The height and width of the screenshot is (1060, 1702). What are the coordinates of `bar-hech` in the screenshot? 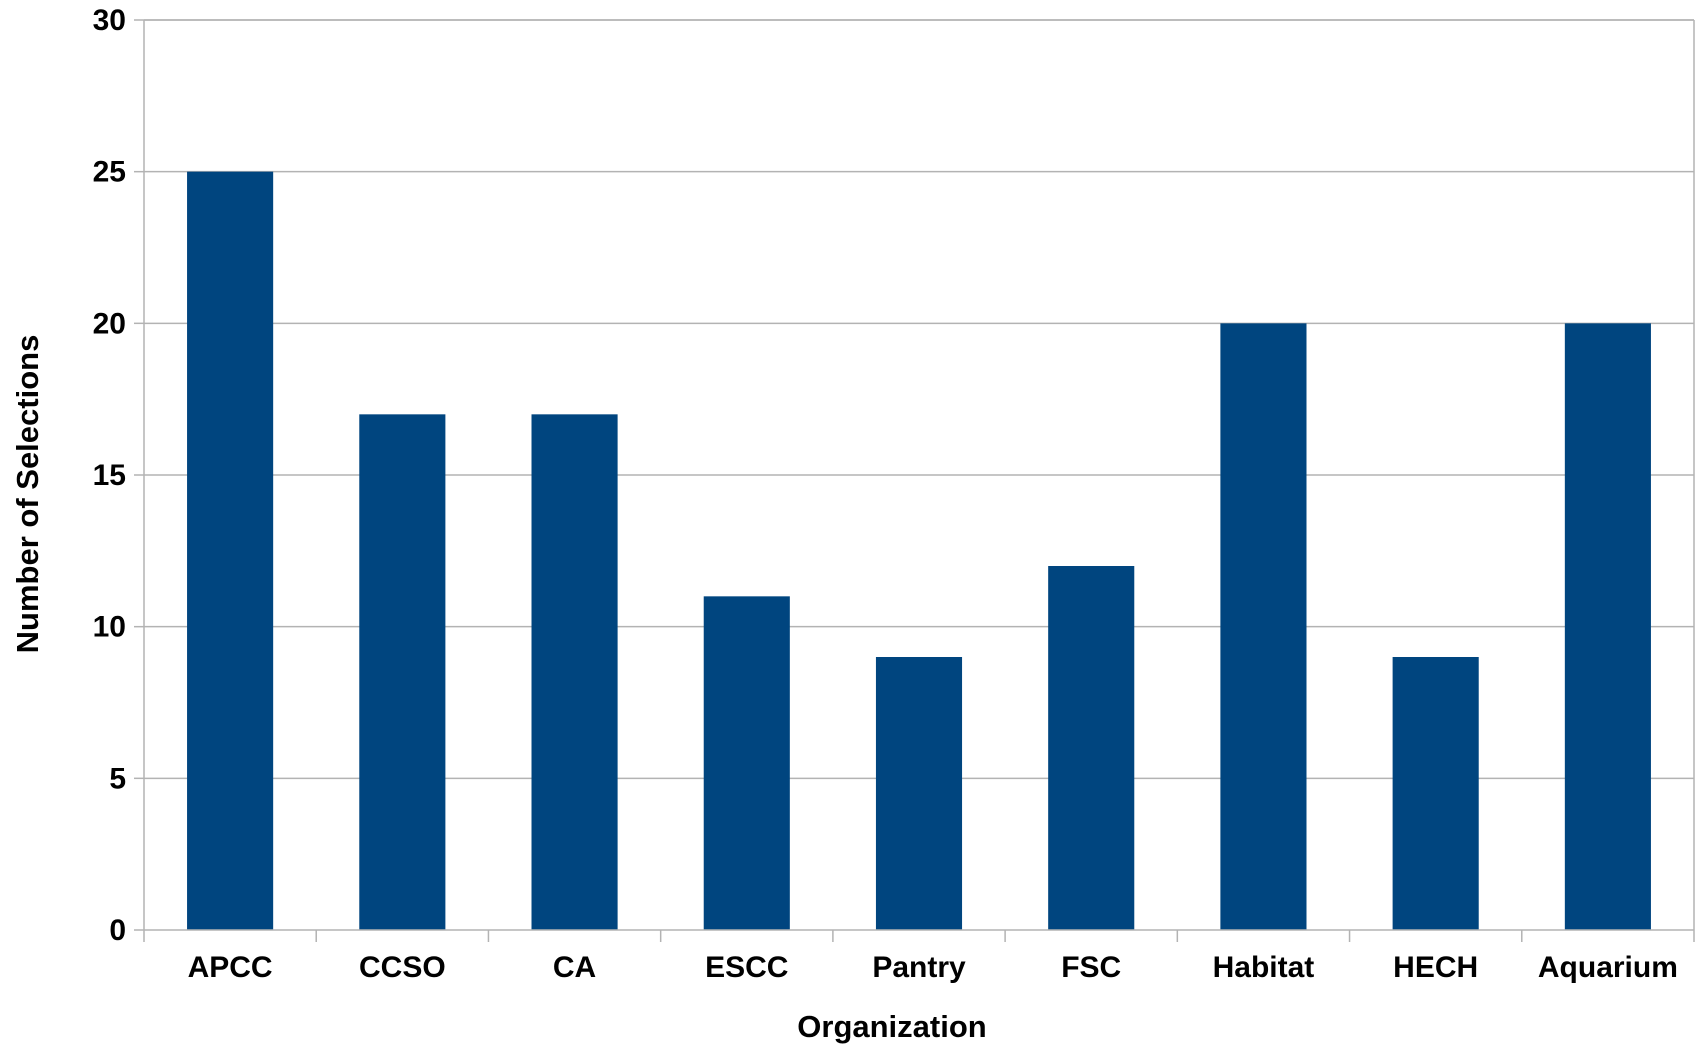 It's located at (1435, 793).